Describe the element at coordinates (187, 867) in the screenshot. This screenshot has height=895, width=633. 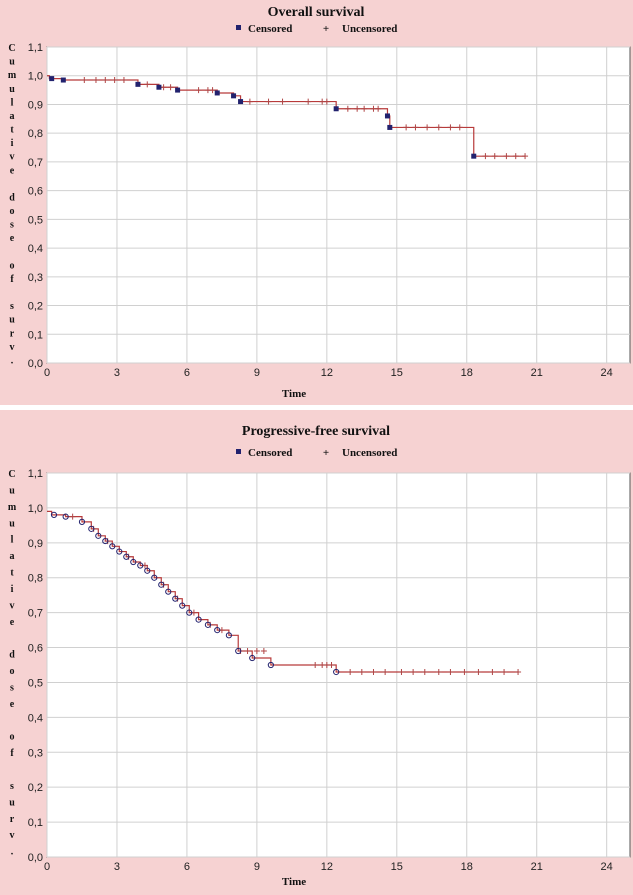
I see `x-tick-label: 6` at that location.